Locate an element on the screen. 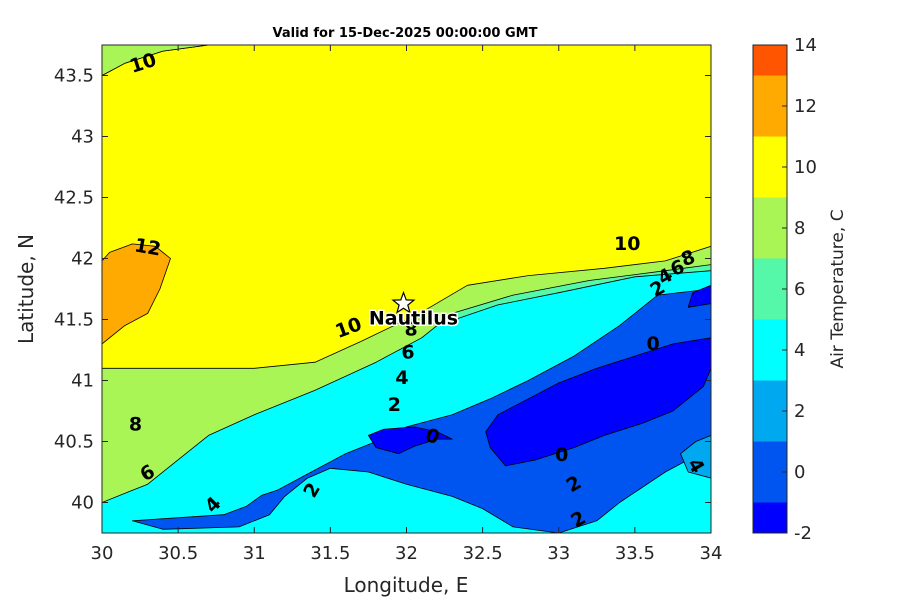  colorbar-tick-label: 14 is located at coordinates (805, 45).